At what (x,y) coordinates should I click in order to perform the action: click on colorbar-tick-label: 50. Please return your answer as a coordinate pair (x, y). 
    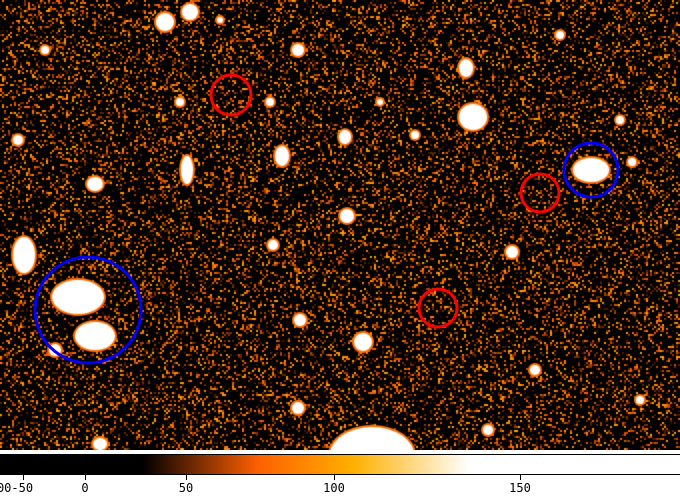
    Looking at the image, I should click on (186, 488).